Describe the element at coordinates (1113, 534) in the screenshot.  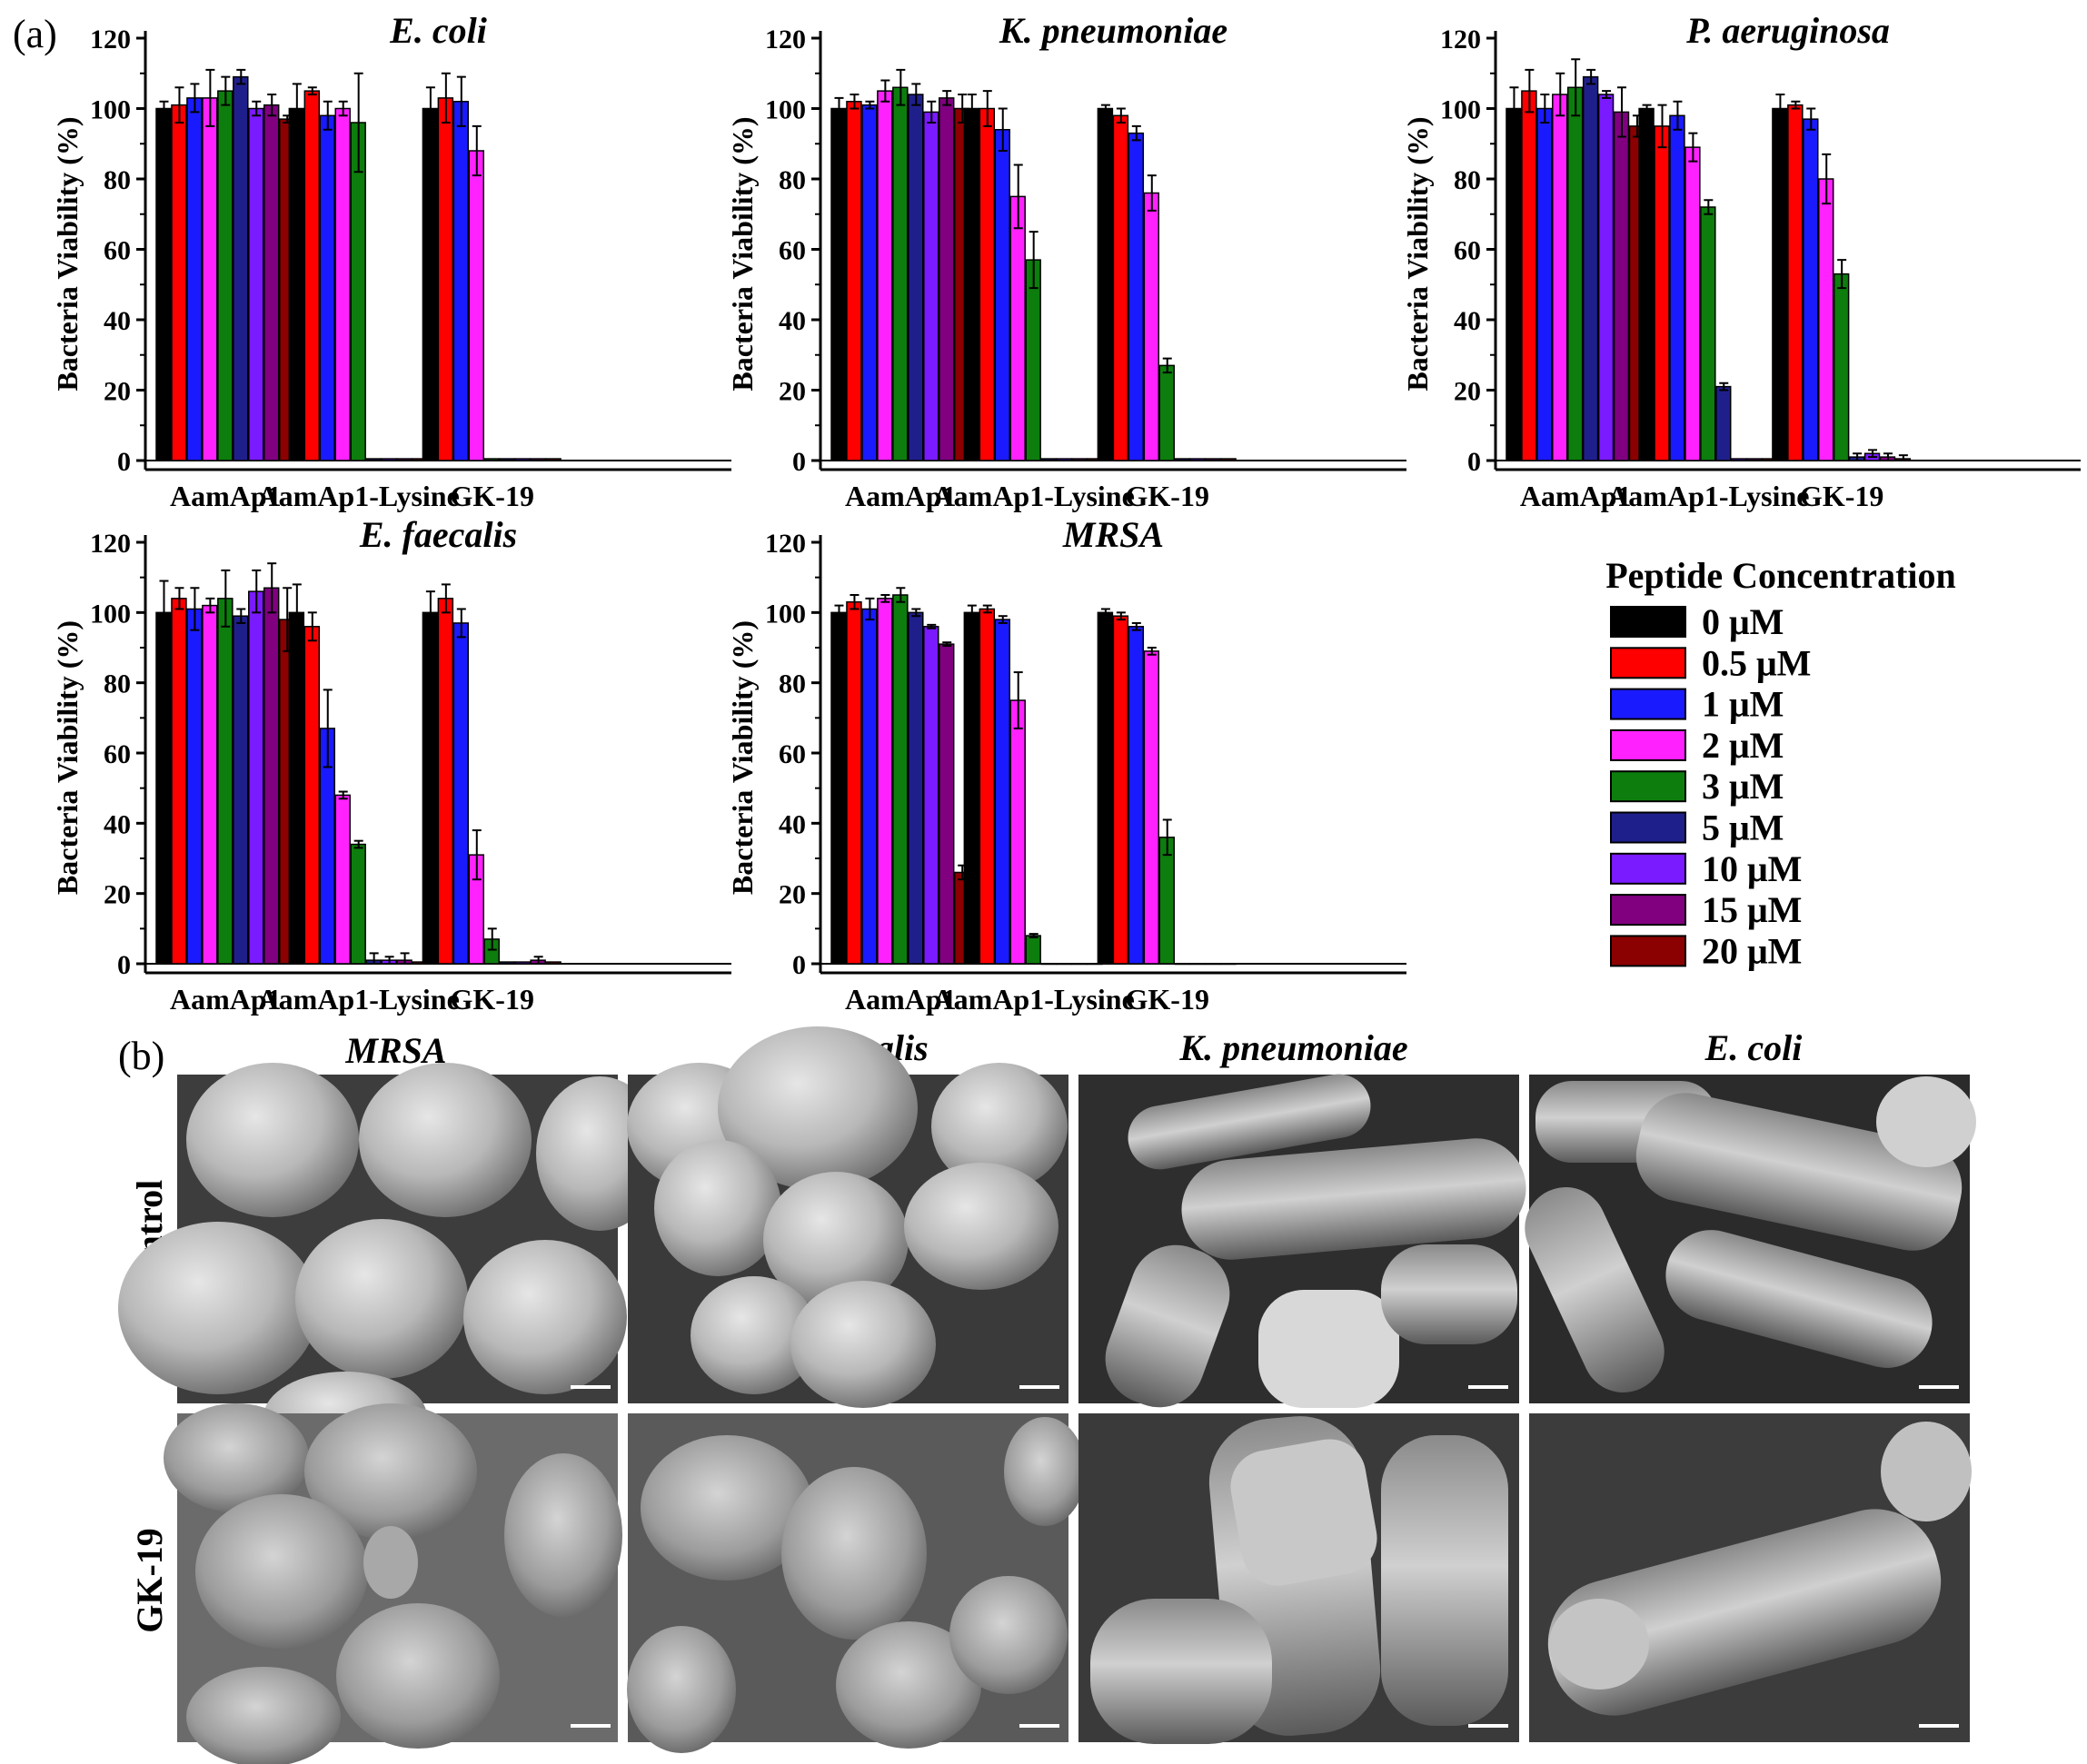
I see `chart-title: MRSA` at that location.